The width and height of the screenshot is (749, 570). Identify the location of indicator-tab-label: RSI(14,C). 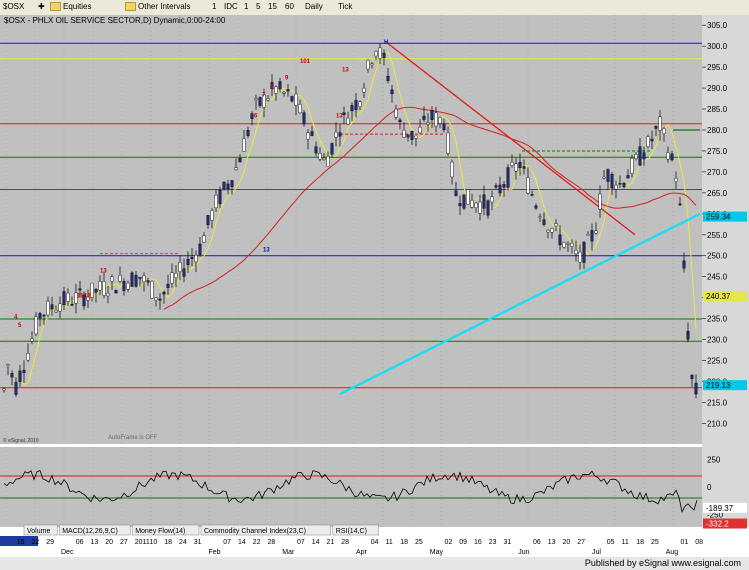
(351, 531).